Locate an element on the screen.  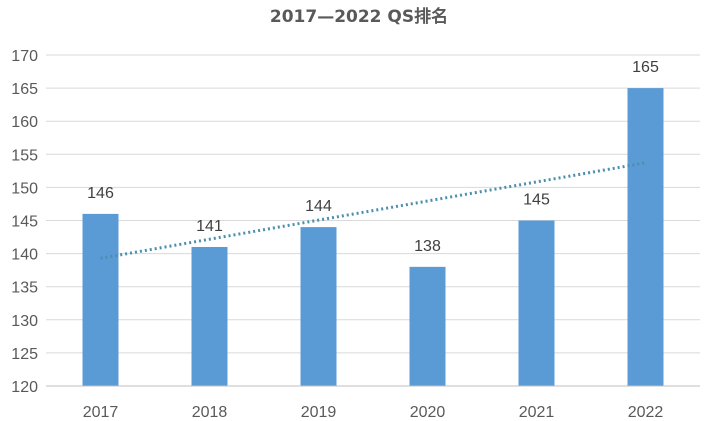
y-tick-label: 130 is located at coordinates (24, 321).